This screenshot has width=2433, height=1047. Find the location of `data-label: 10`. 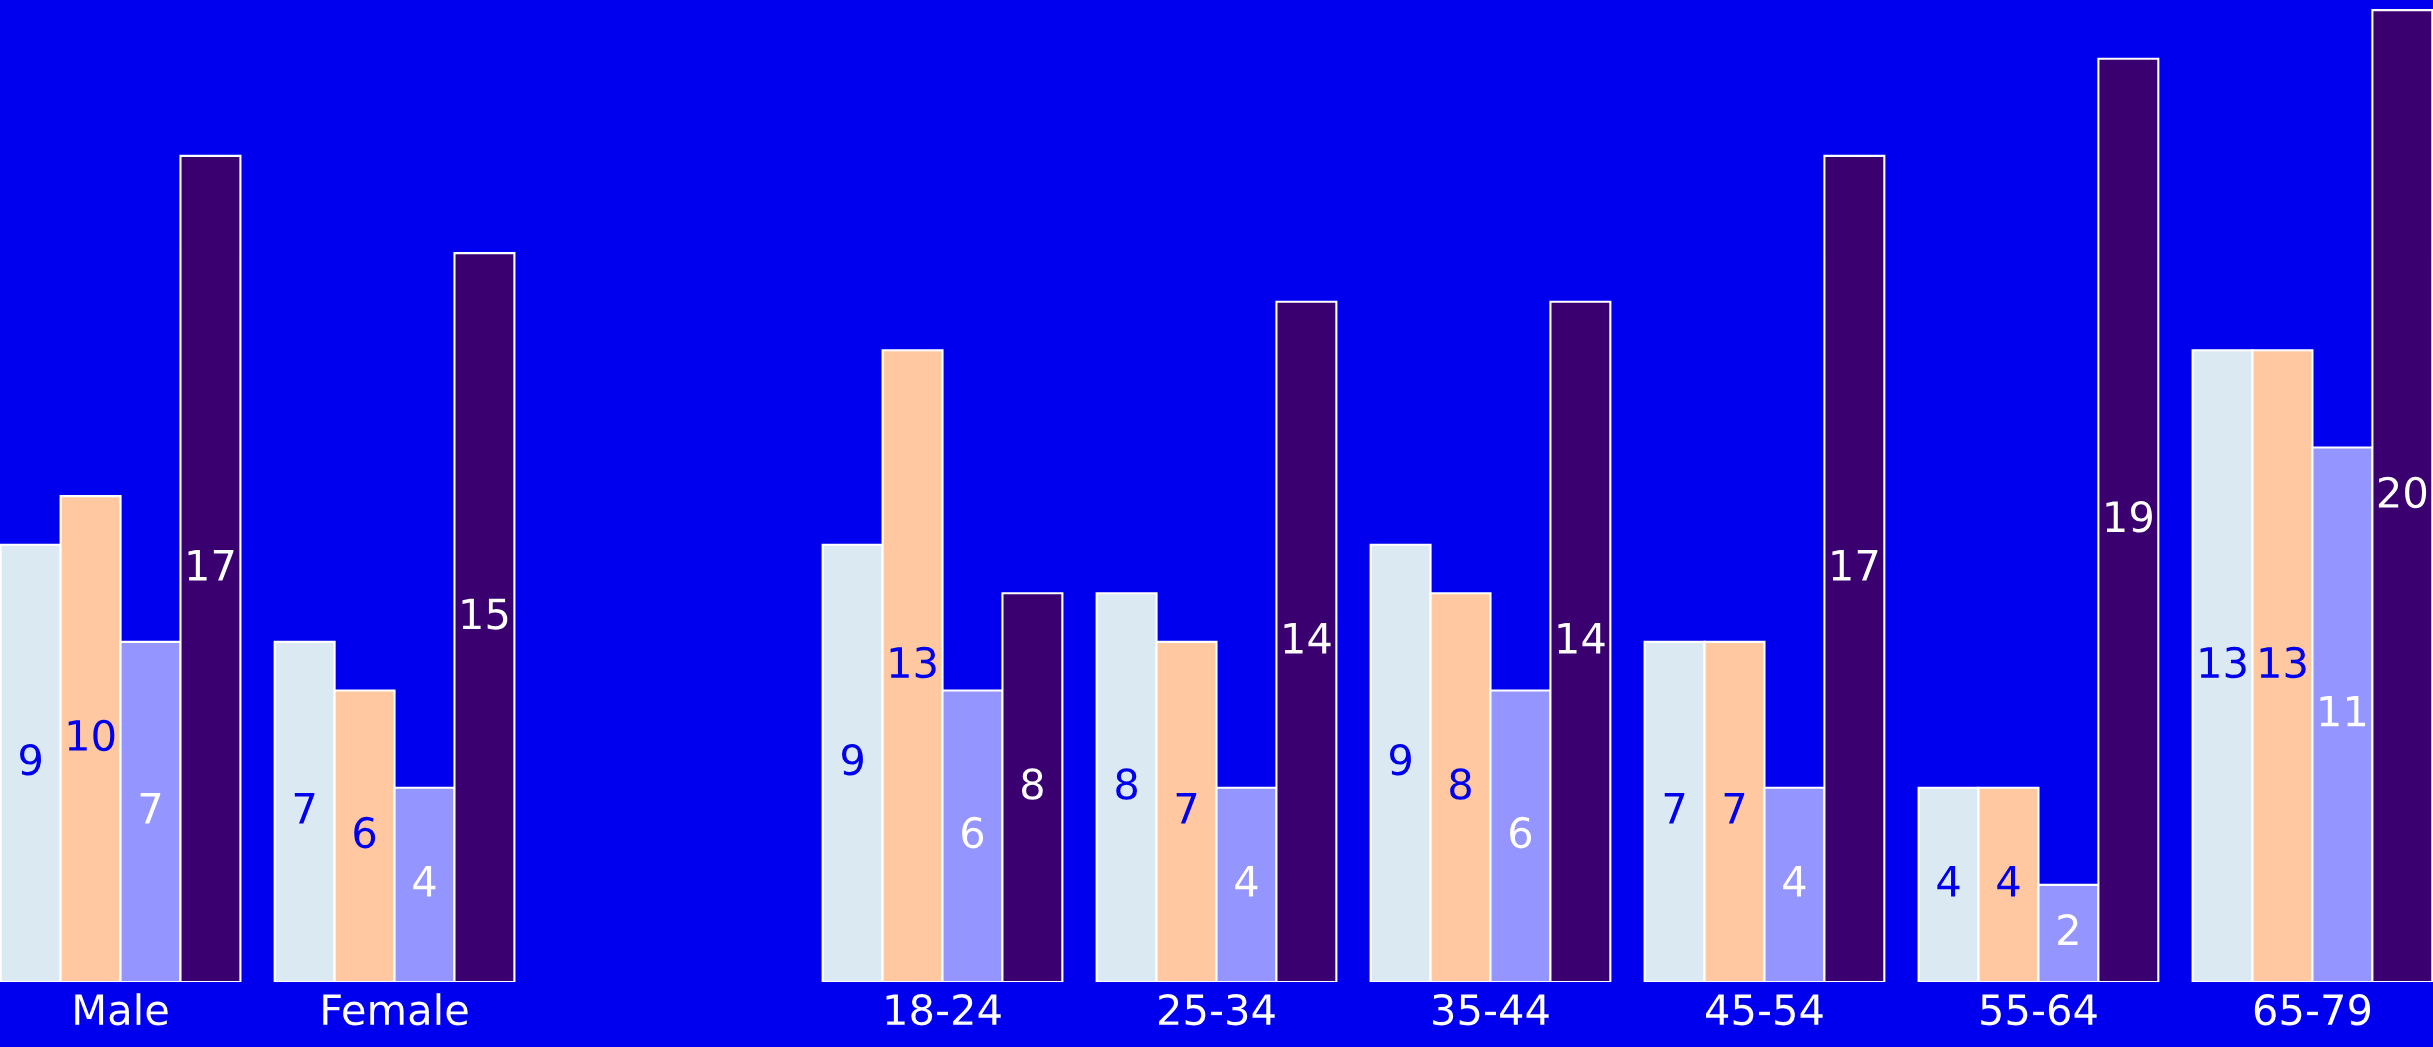

data-label: 10 is located at coordinates (91, 735).